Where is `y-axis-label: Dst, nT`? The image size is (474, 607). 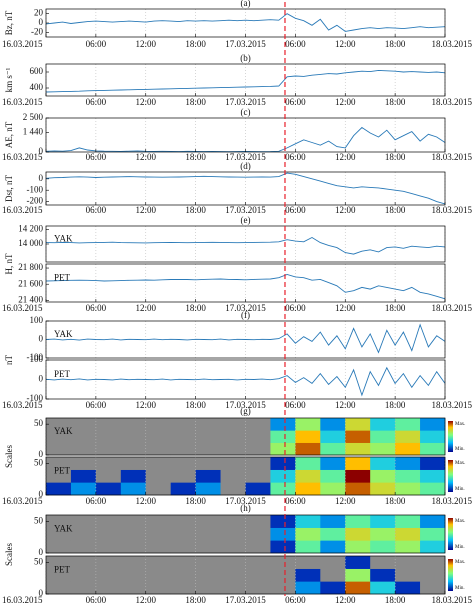 y-axis-label: Dst, nT is located at coordinates (9, 188).